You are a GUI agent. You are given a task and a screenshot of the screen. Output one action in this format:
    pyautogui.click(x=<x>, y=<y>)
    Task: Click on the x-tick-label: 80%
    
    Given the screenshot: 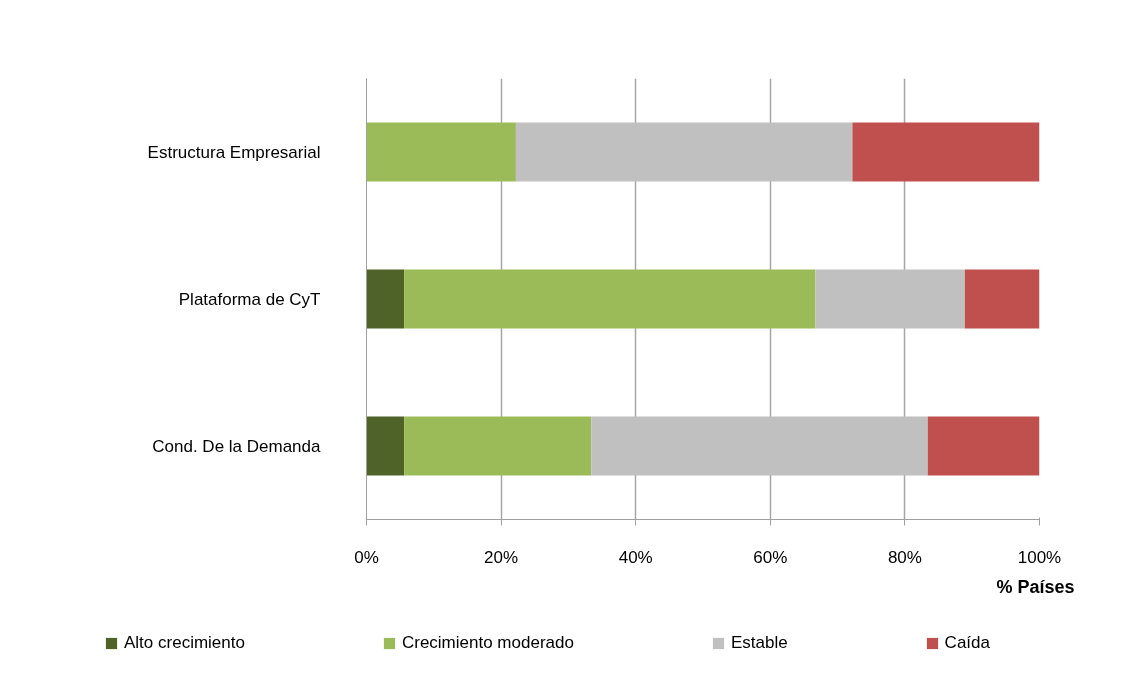 What is the action you would take?
    pyautogui.click(x=904, y=557)
    